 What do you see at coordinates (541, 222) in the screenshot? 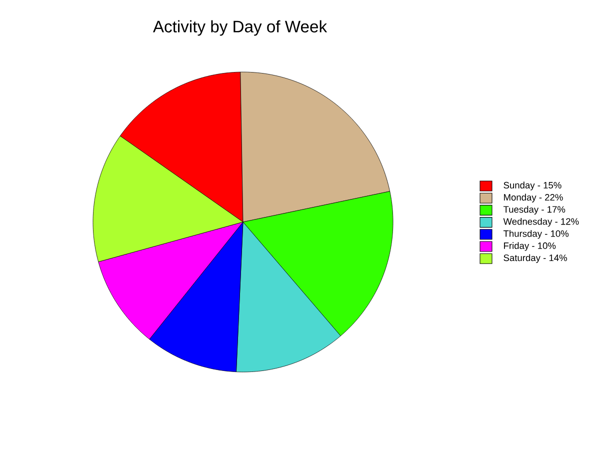
I see `legend-label: Wednesday - 12%` at bounding box center [541, 222].